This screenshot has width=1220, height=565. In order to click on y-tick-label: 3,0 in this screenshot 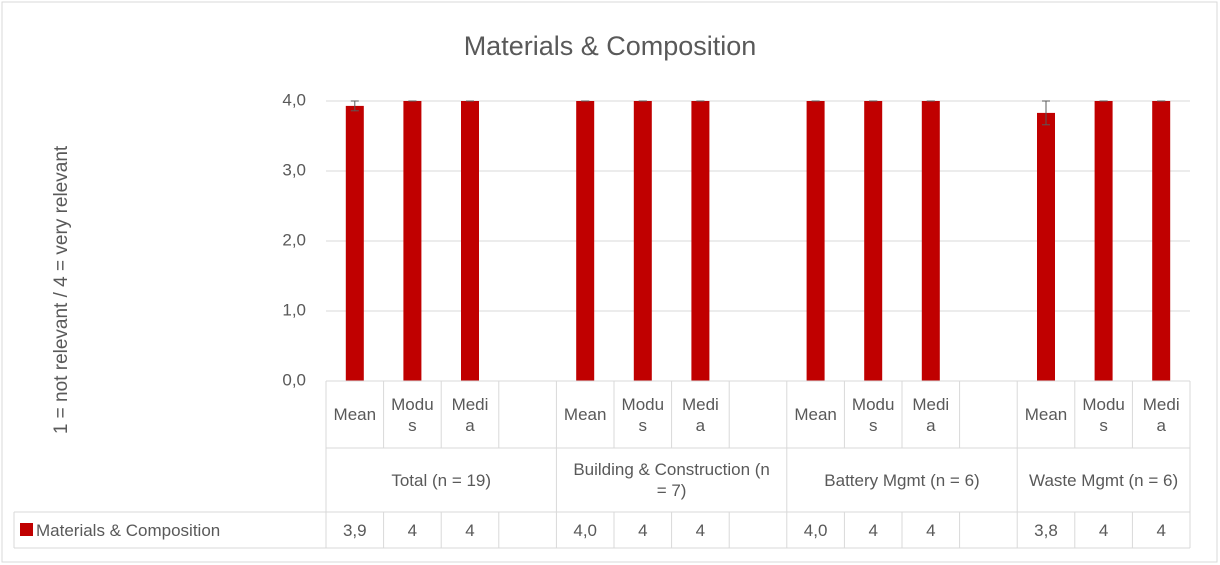, I will do `click(294, 169)`.